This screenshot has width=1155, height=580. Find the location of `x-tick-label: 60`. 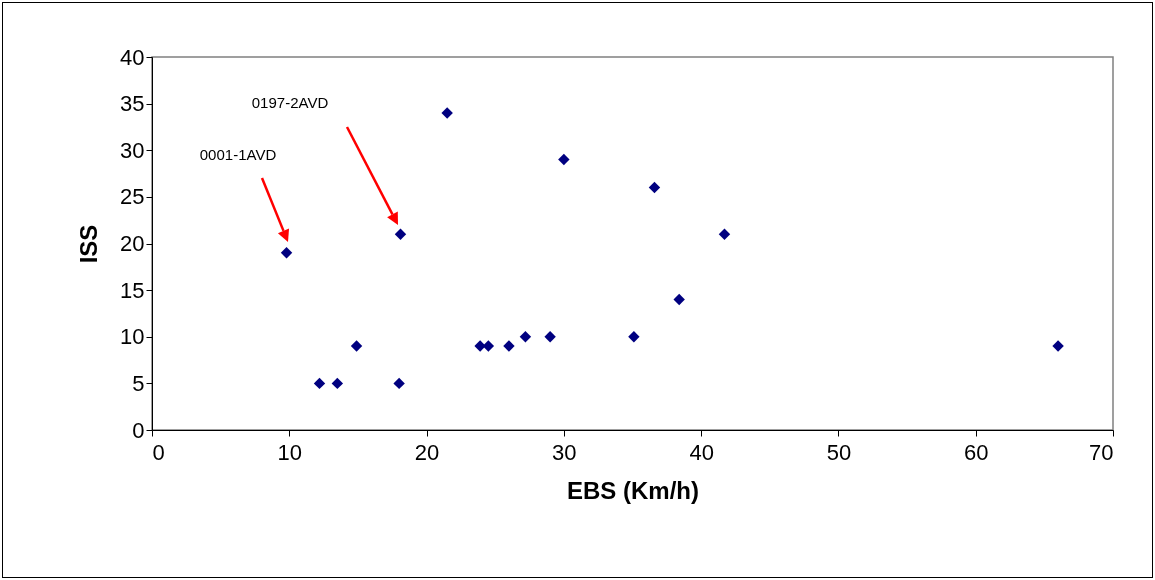

x-tick-label: 60 is located at coordinates (976, 452).